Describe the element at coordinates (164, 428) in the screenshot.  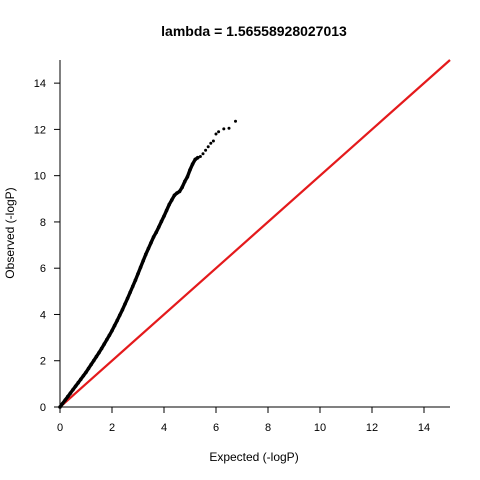
I see `x-tick-label: 4` at that location.